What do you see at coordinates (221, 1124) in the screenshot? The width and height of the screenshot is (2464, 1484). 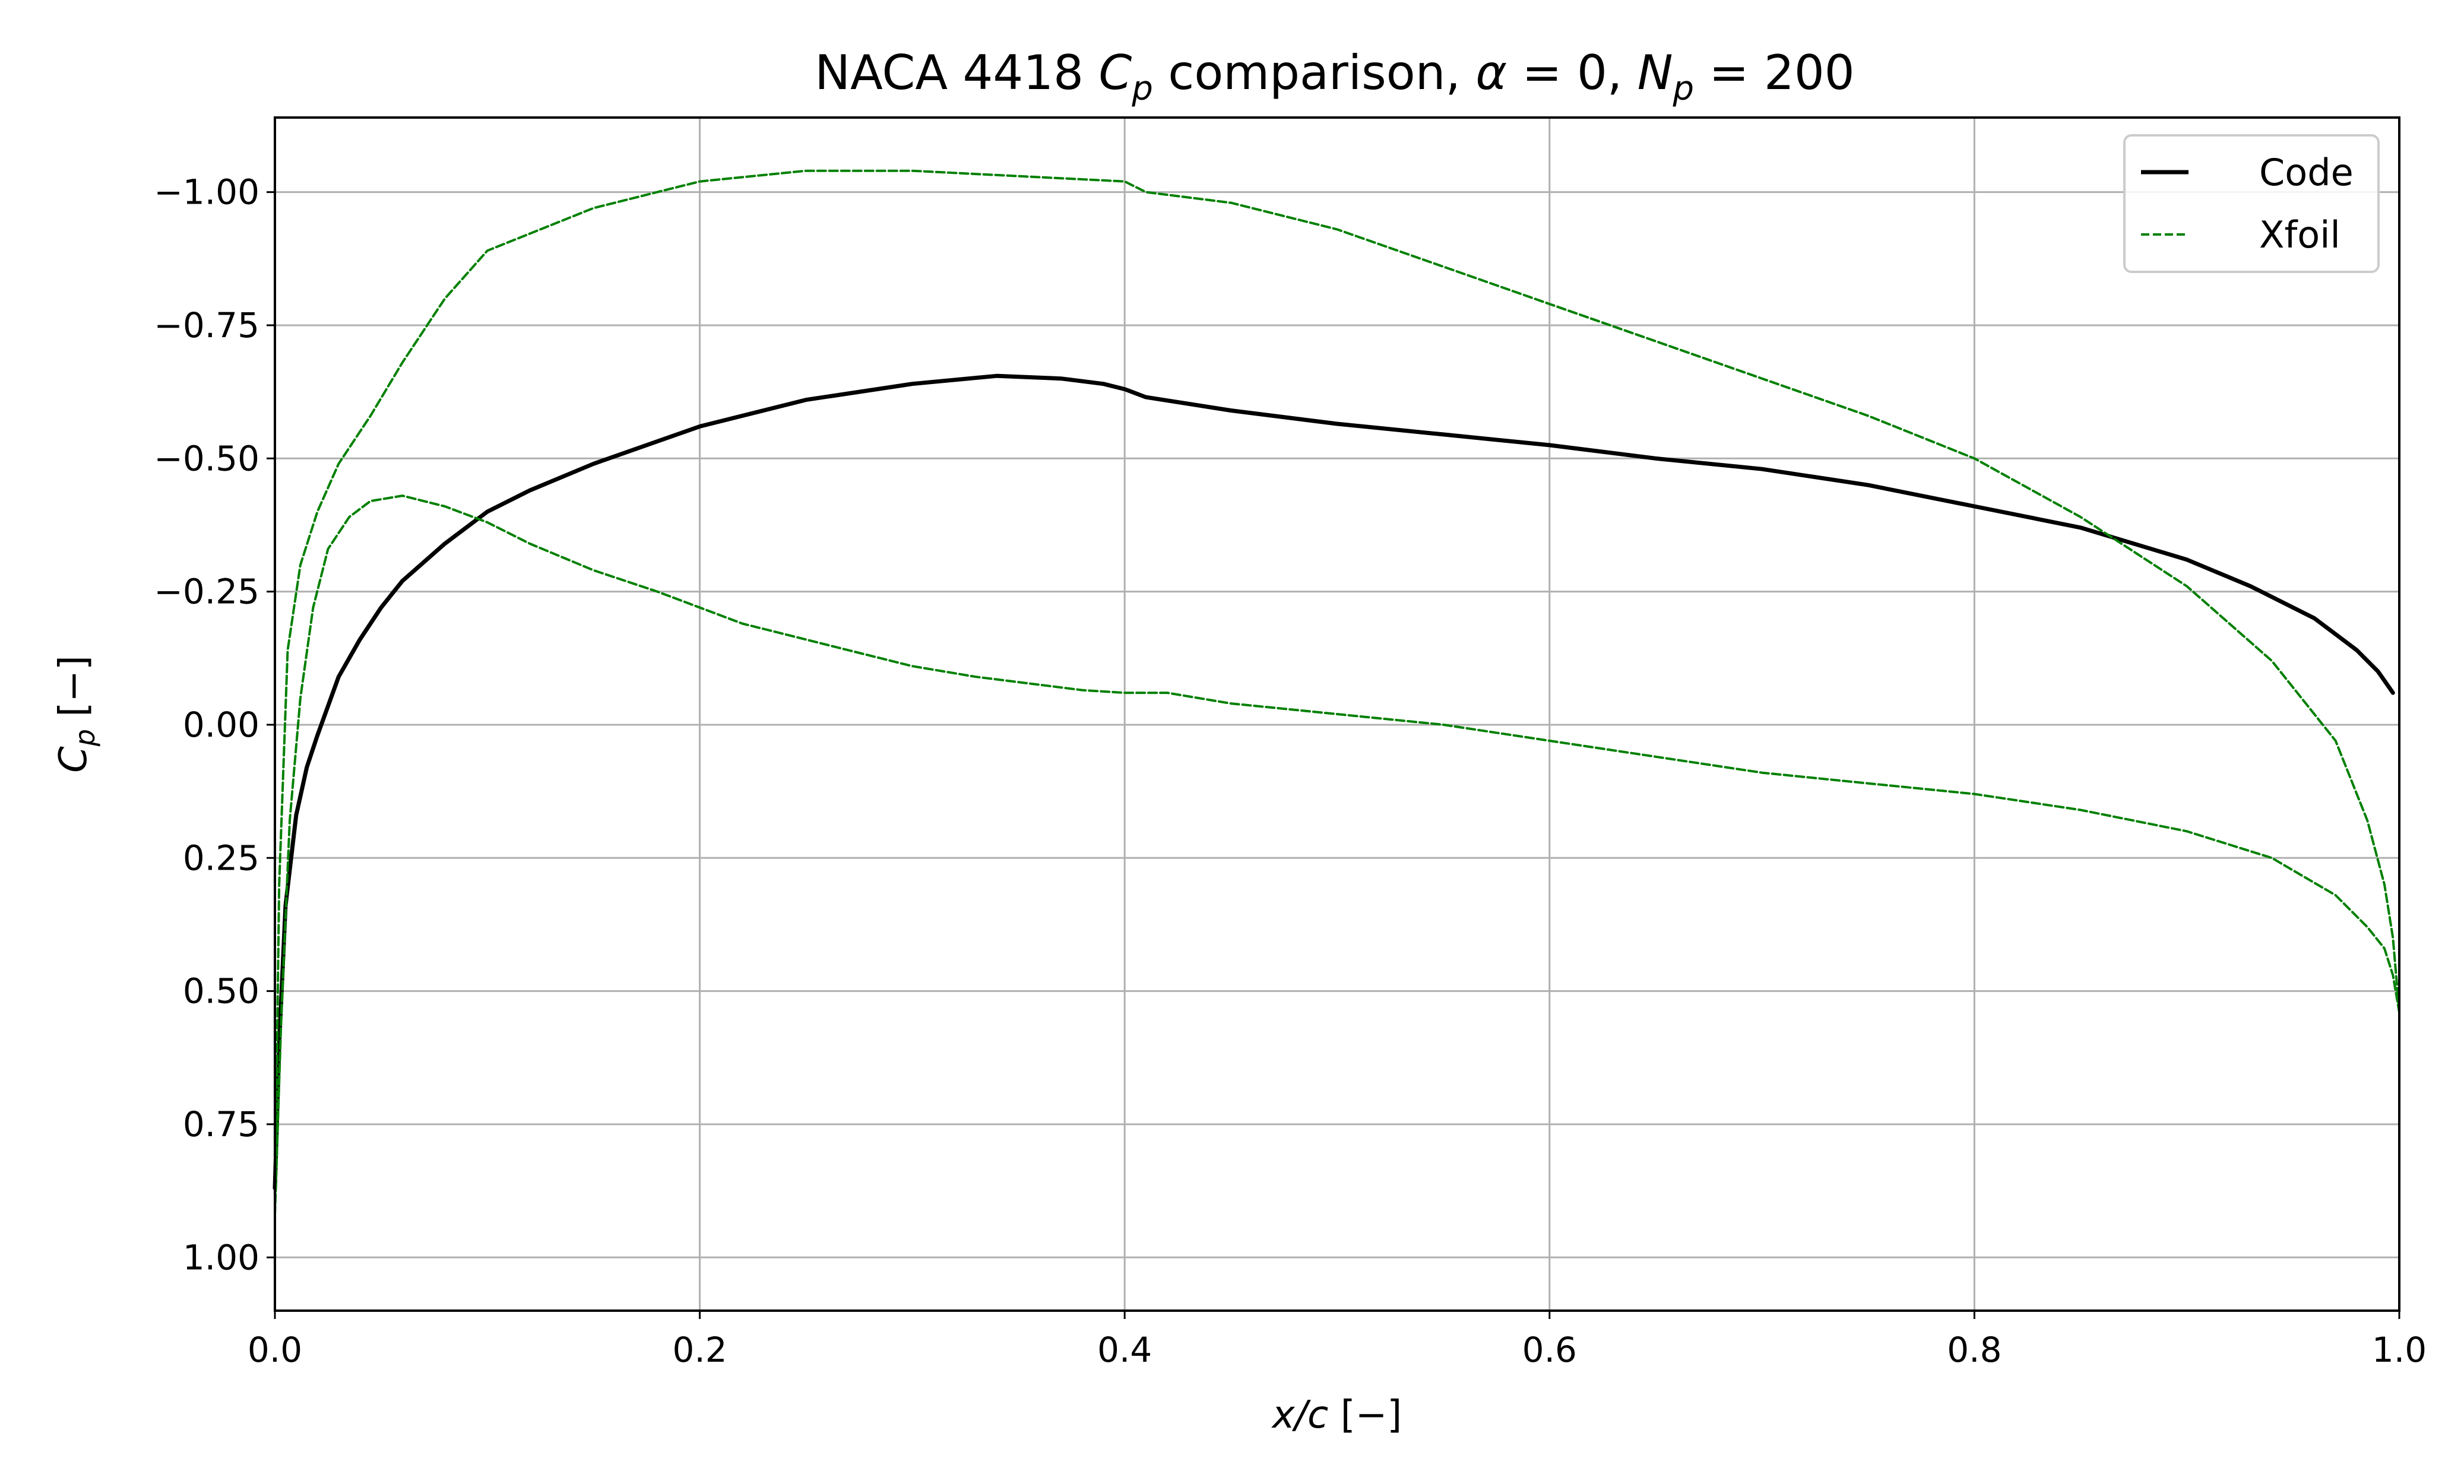 I see `y-tick-label: 0.75` at bounding box center [221, 1124].